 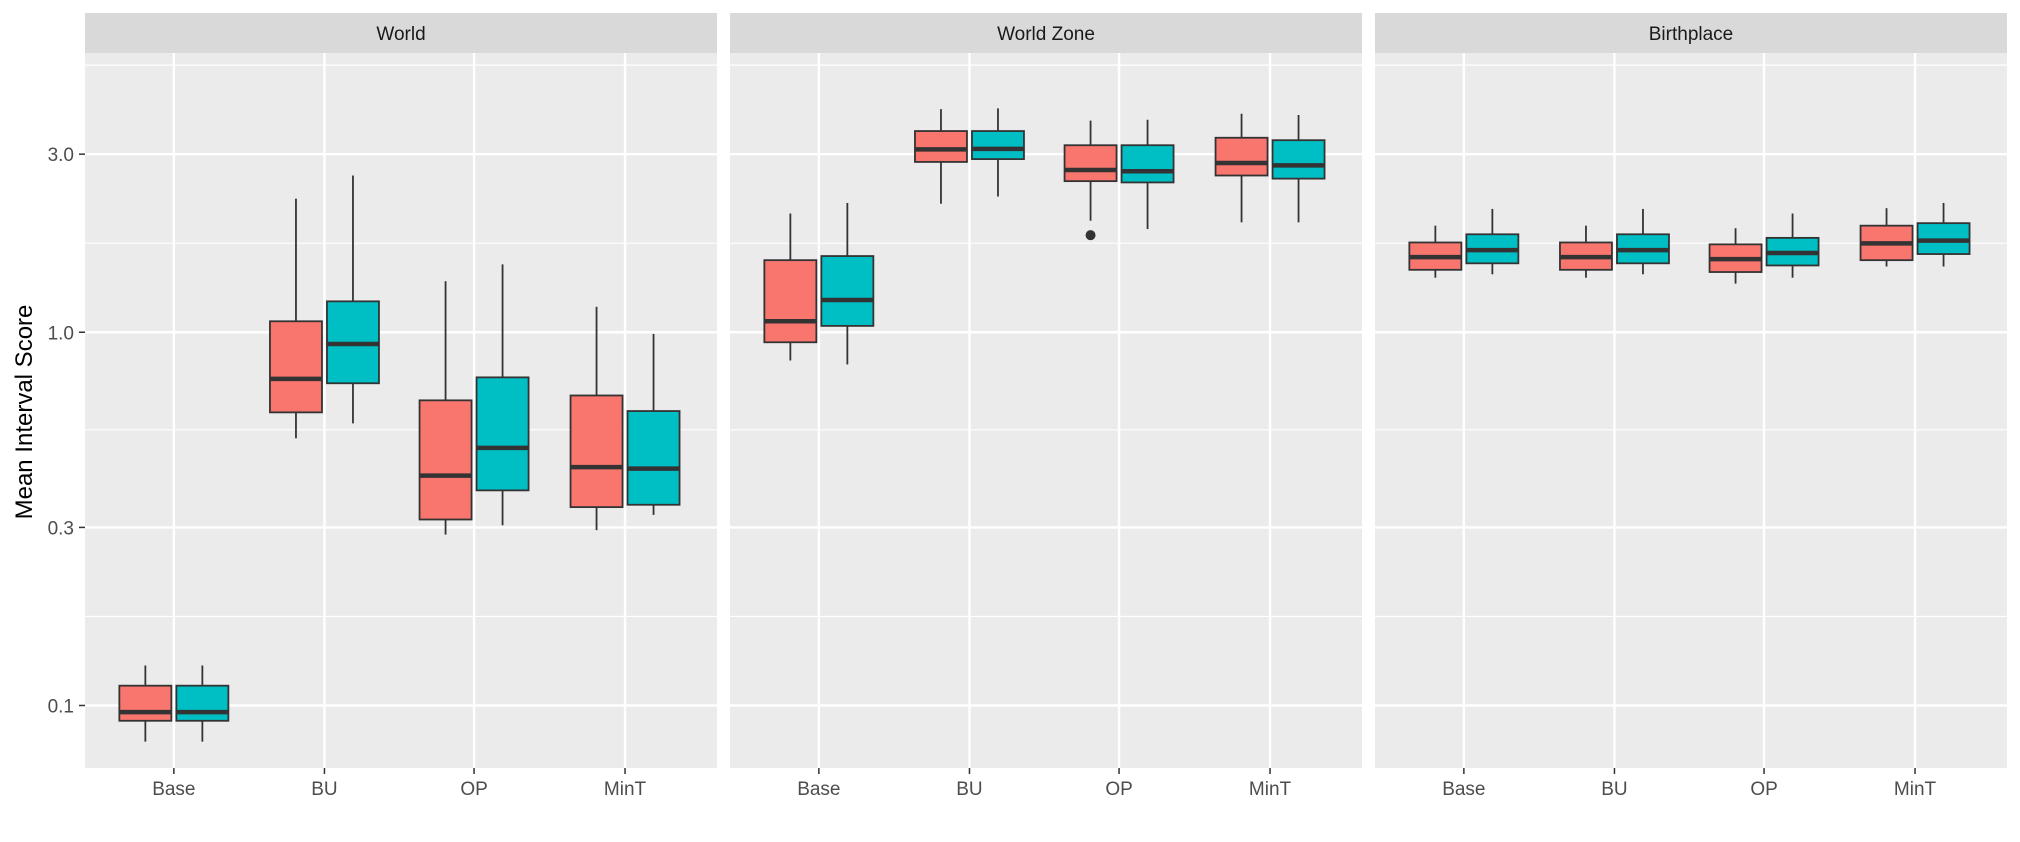 What do you see at coordinates (61, 706) in the screenshot?
I see `y-tick-label: 0.1` at bounding box center [61, 706].